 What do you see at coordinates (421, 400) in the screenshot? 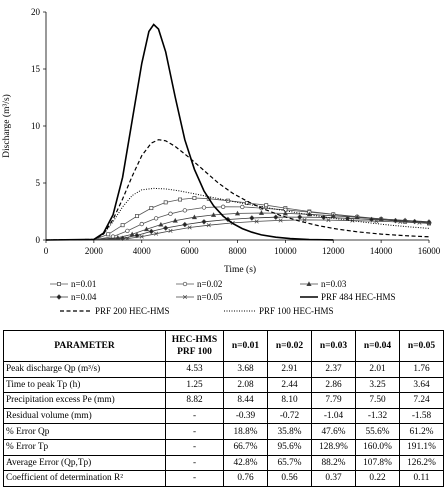
I see `cell-value: 7.24` at bounding box center [421, 400].